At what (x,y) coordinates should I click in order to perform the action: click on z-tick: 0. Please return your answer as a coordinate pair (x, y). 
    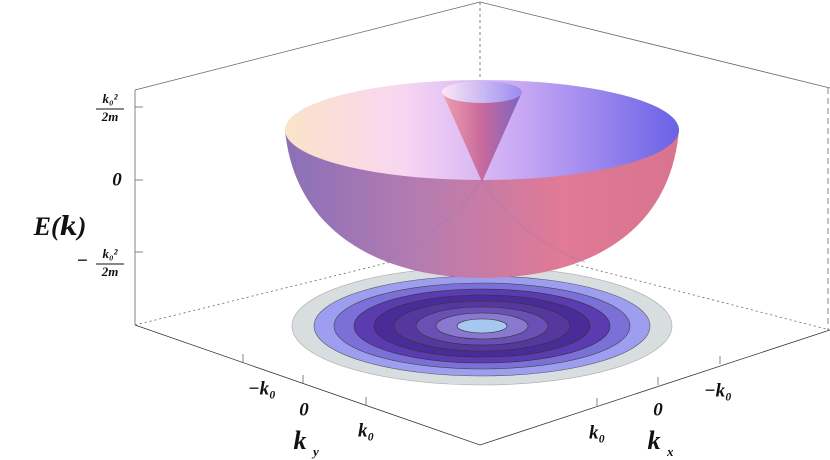
    Looking at the image, I should click on (117, 179).